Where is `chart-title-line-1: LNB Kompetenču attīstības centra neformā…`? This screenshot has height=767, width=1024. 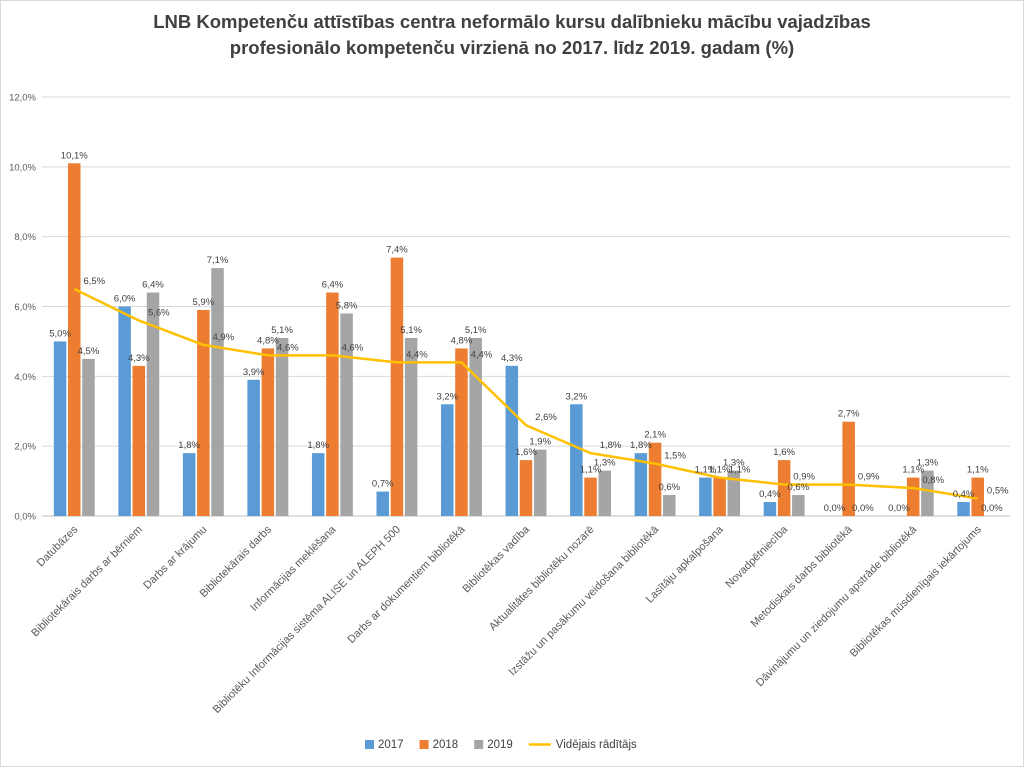
chart-title-line-1: LNB Kompetenču attīstības centra neformā… is located at coordinates (512, 21).